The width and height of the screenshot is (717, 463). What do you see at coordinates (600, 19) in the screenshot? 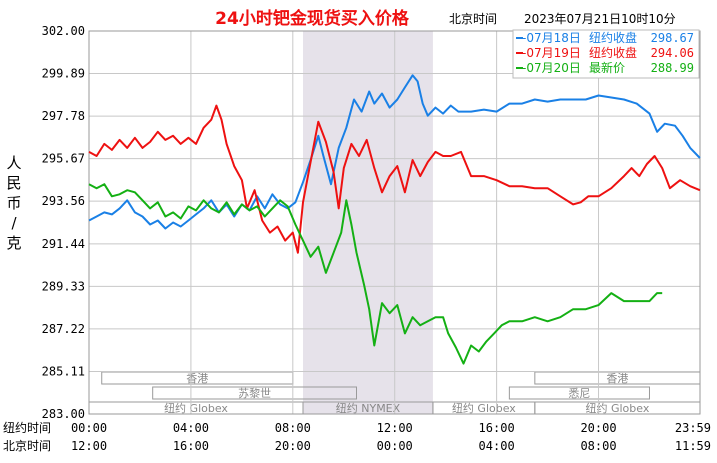
I see `header-timestamp: 2023年07月21日10时10分` at bounding box center [600, 19].